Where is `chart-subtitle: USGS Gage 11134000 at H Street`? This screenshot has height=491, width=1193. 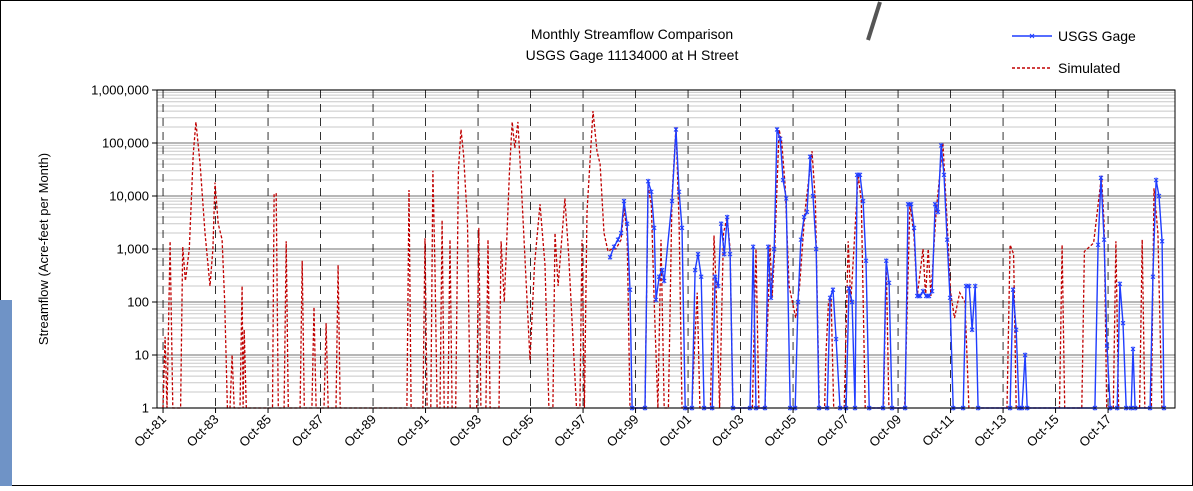 chart-subtitle: USGS Gage 11134000 at H Street is located at coordinates (632, 55).